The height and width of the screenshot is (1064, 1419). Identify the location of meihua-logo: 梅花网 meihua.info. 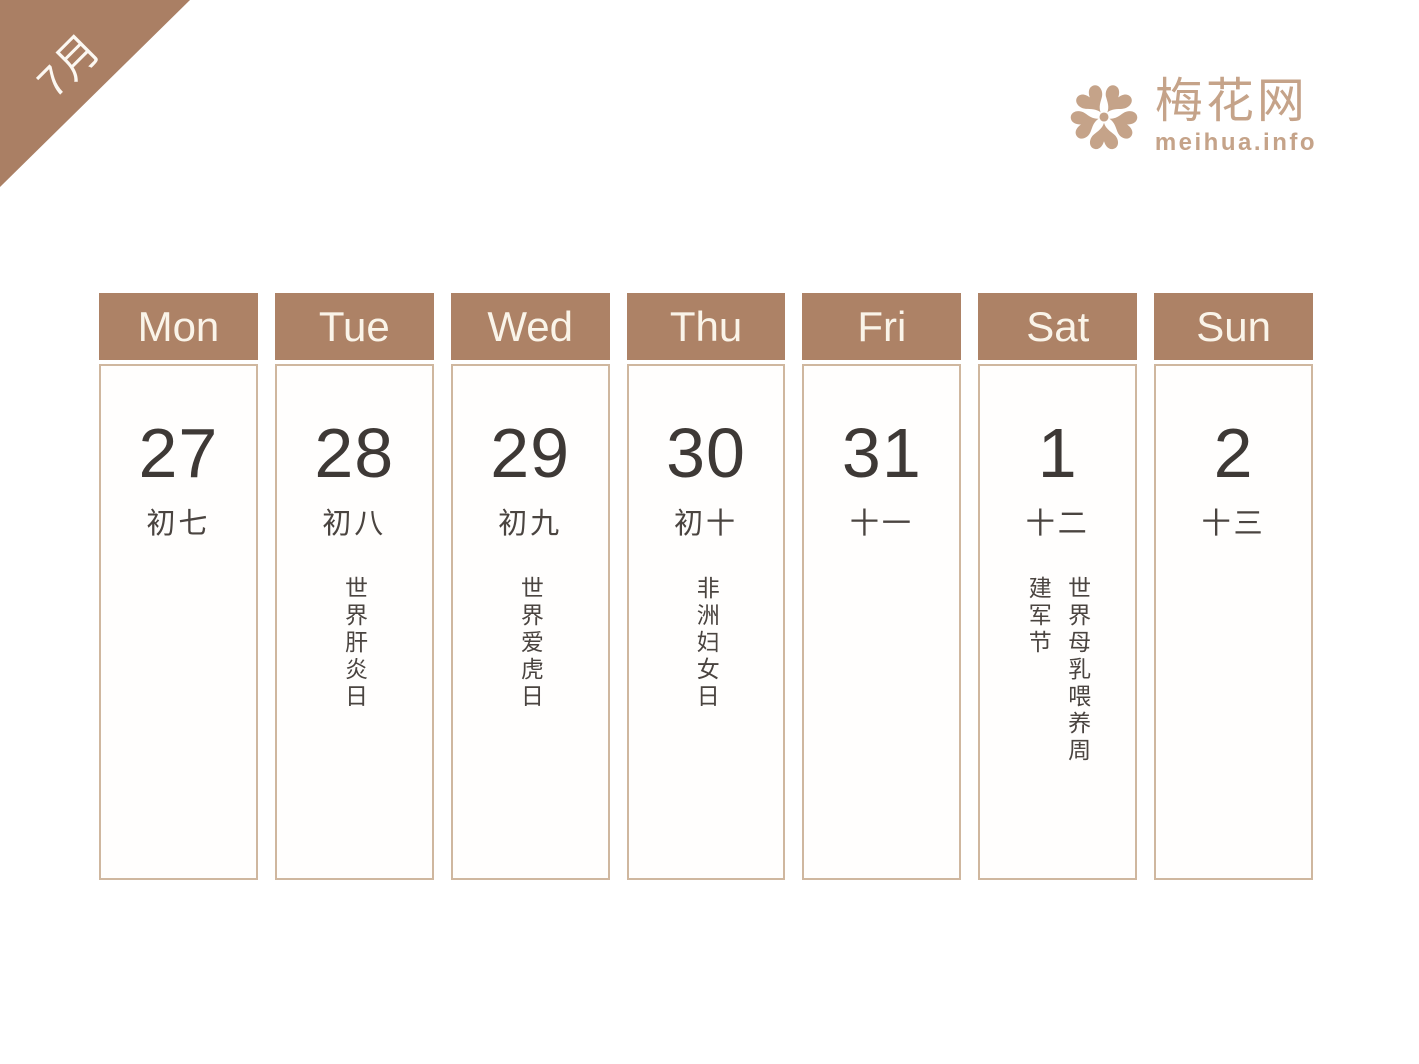
(1190, 117).